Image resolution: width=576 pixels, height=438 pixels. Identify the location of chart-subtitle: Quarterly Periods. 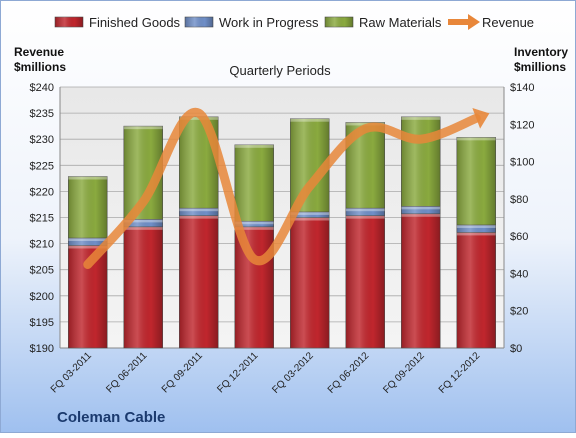
(280, 70).